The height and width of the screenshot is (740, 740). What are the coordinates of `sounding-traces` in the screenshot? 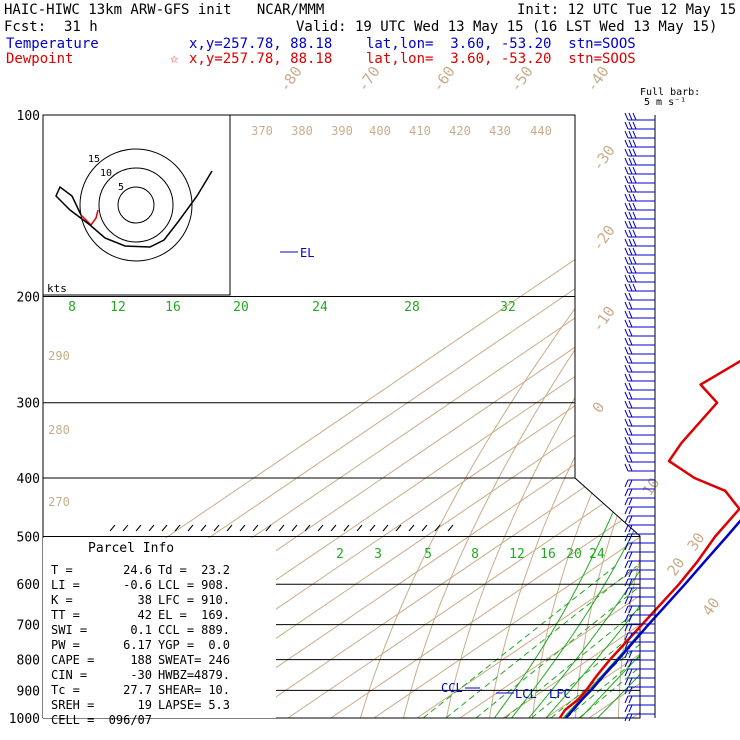 It's located at (649, 539).